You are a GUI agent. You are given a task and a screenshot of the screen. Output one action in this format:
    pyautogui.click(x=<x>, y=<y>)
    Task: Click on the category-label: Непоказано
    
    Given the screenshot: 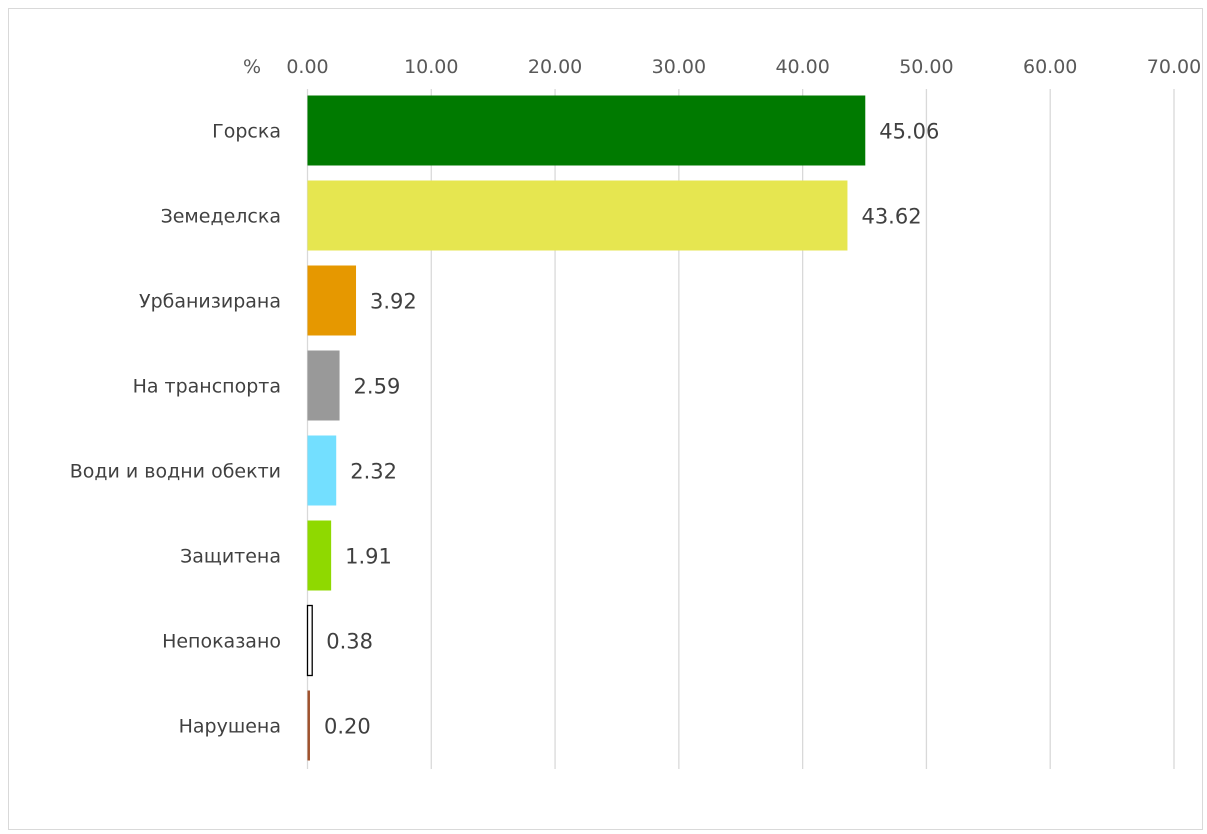 What is the action you would take?
    pyautogui.click(x=221, y=642)
    